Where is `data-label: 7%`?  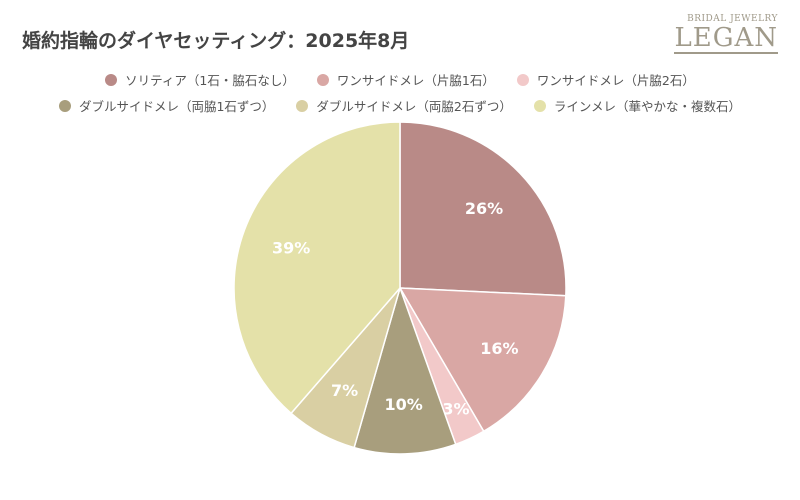 data-label: 7% is located at coordinates (344, 390).